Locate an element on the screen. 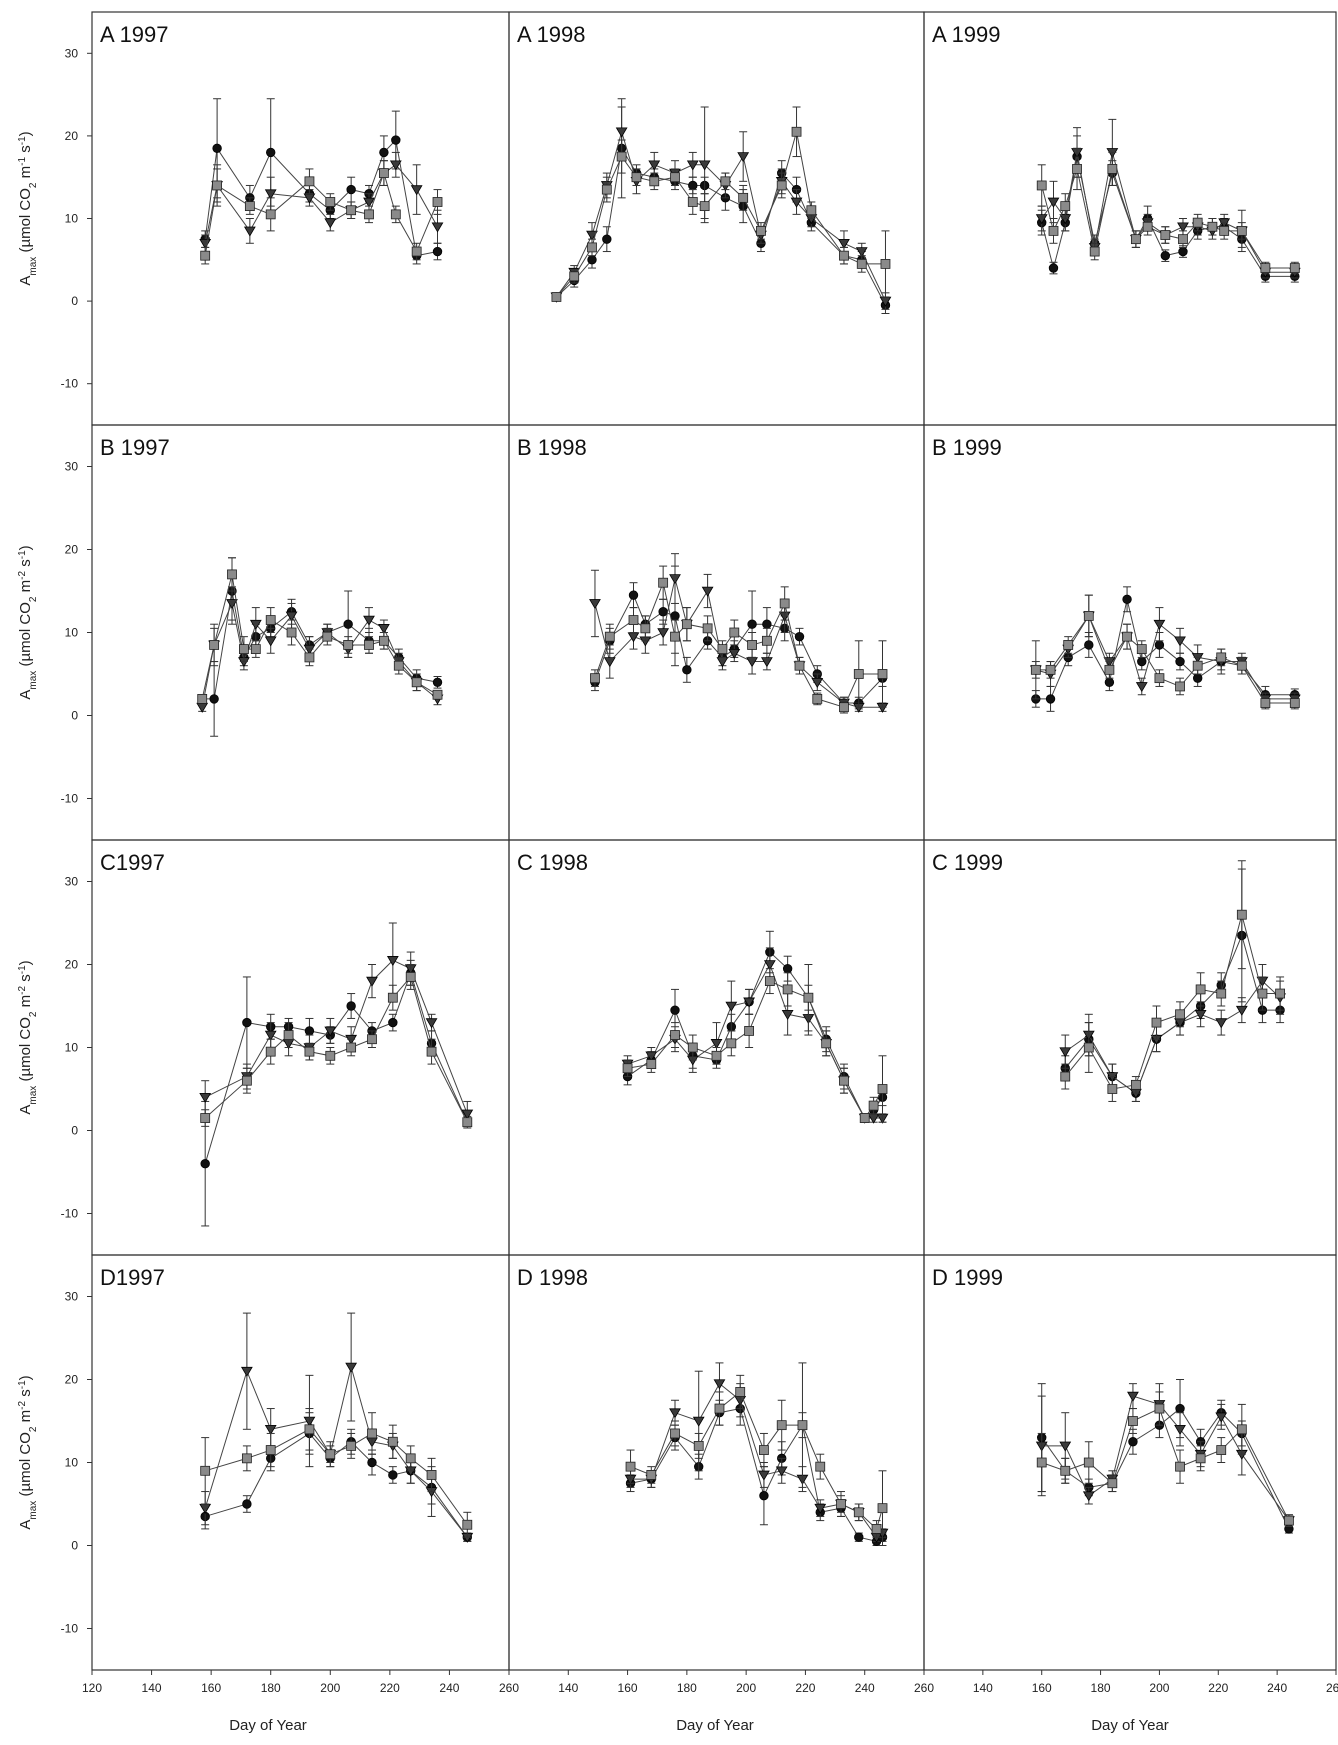  y-axis-label-part: 2 is located at coordinates (33, 185).